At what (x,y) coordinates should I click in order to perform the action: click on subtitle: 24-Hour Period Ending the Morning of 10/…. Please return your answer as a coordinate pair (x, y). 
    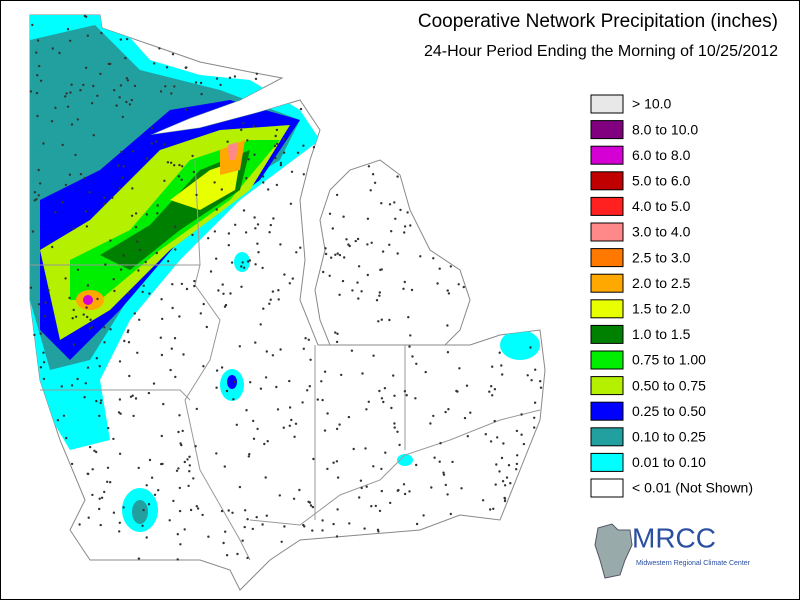
    Looking at the image, I should click on (601, 51).